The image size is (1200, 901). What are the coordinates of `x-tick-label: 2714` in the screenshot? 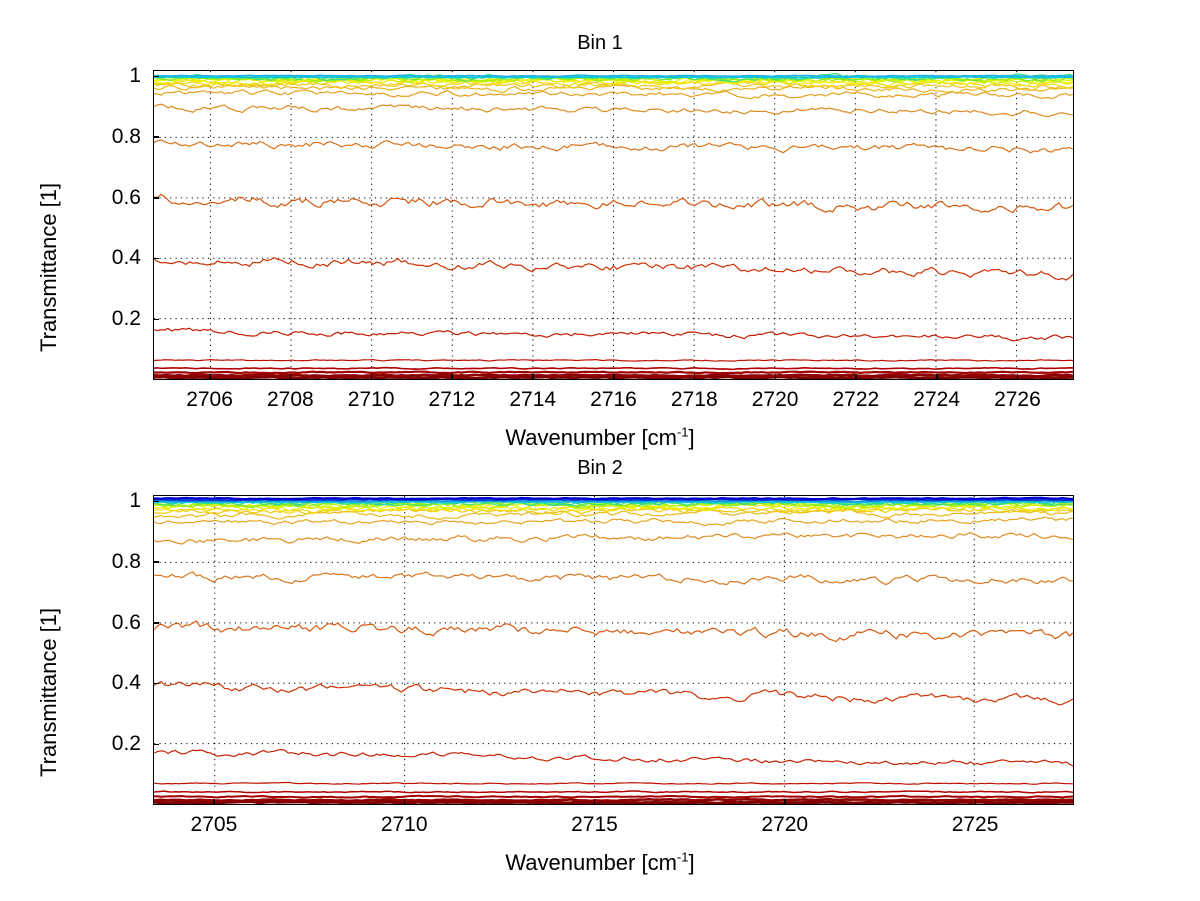 It's located at (533, 399).